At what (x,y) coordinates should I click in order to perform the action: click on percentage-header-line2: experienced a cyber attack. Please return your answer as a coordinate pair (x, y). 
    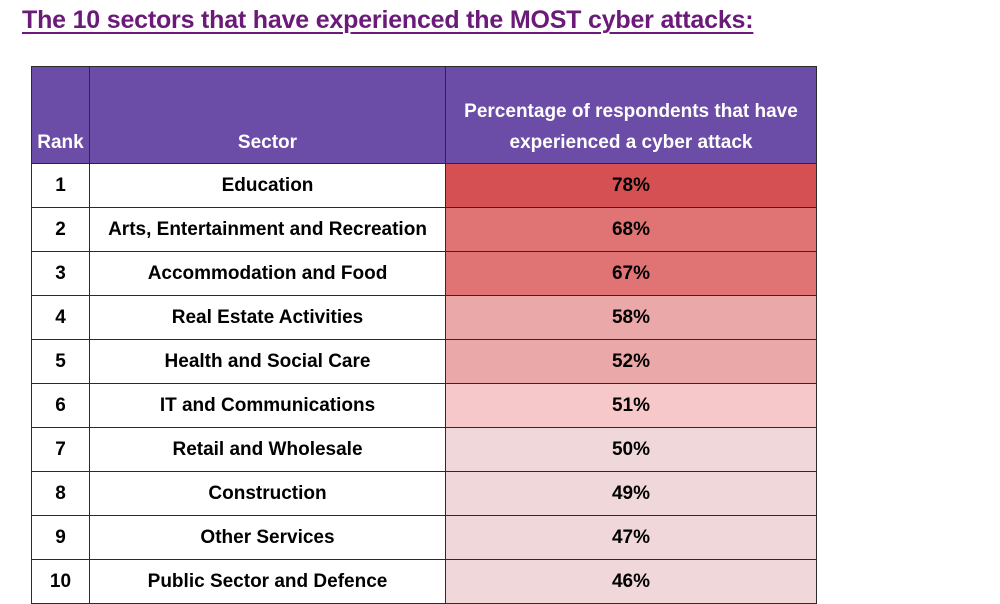
    Looking at the image, I should click on (631, 142).